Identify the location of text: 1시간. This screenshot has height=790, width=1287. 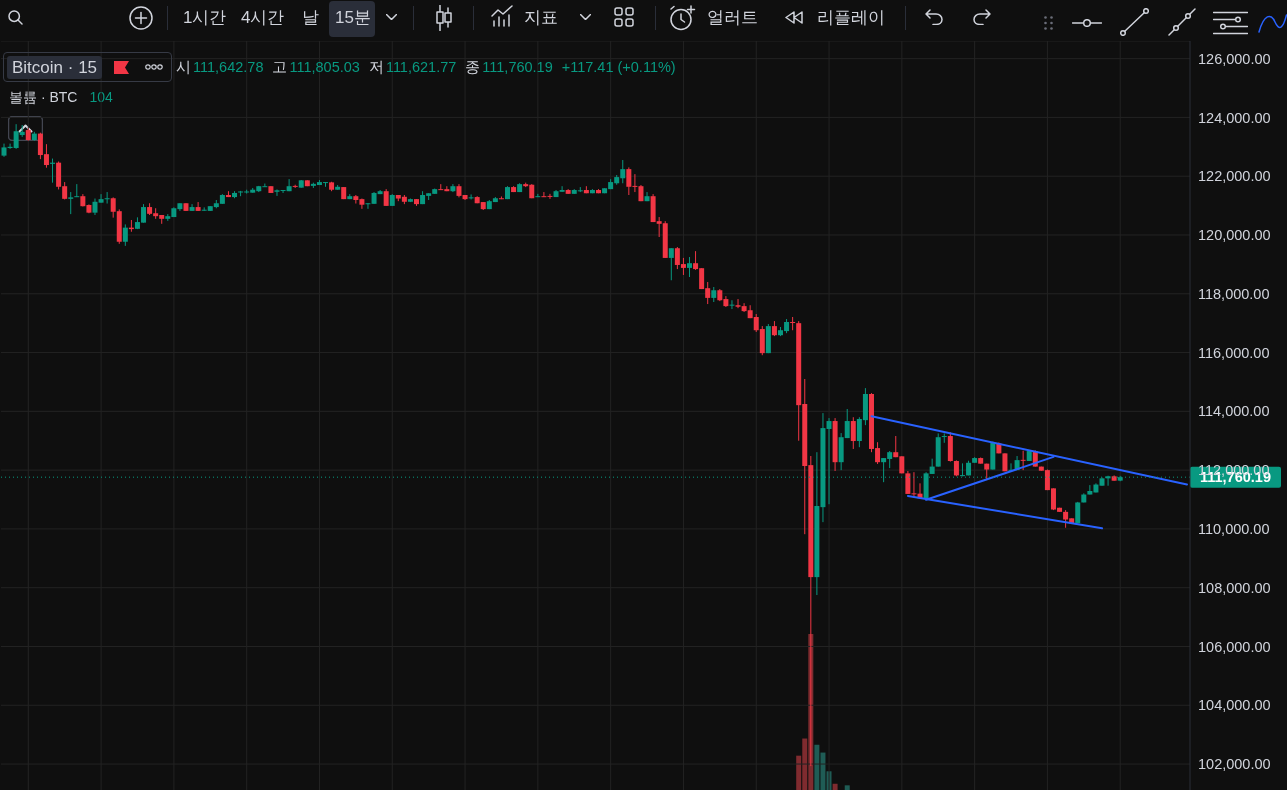
(205, 18).